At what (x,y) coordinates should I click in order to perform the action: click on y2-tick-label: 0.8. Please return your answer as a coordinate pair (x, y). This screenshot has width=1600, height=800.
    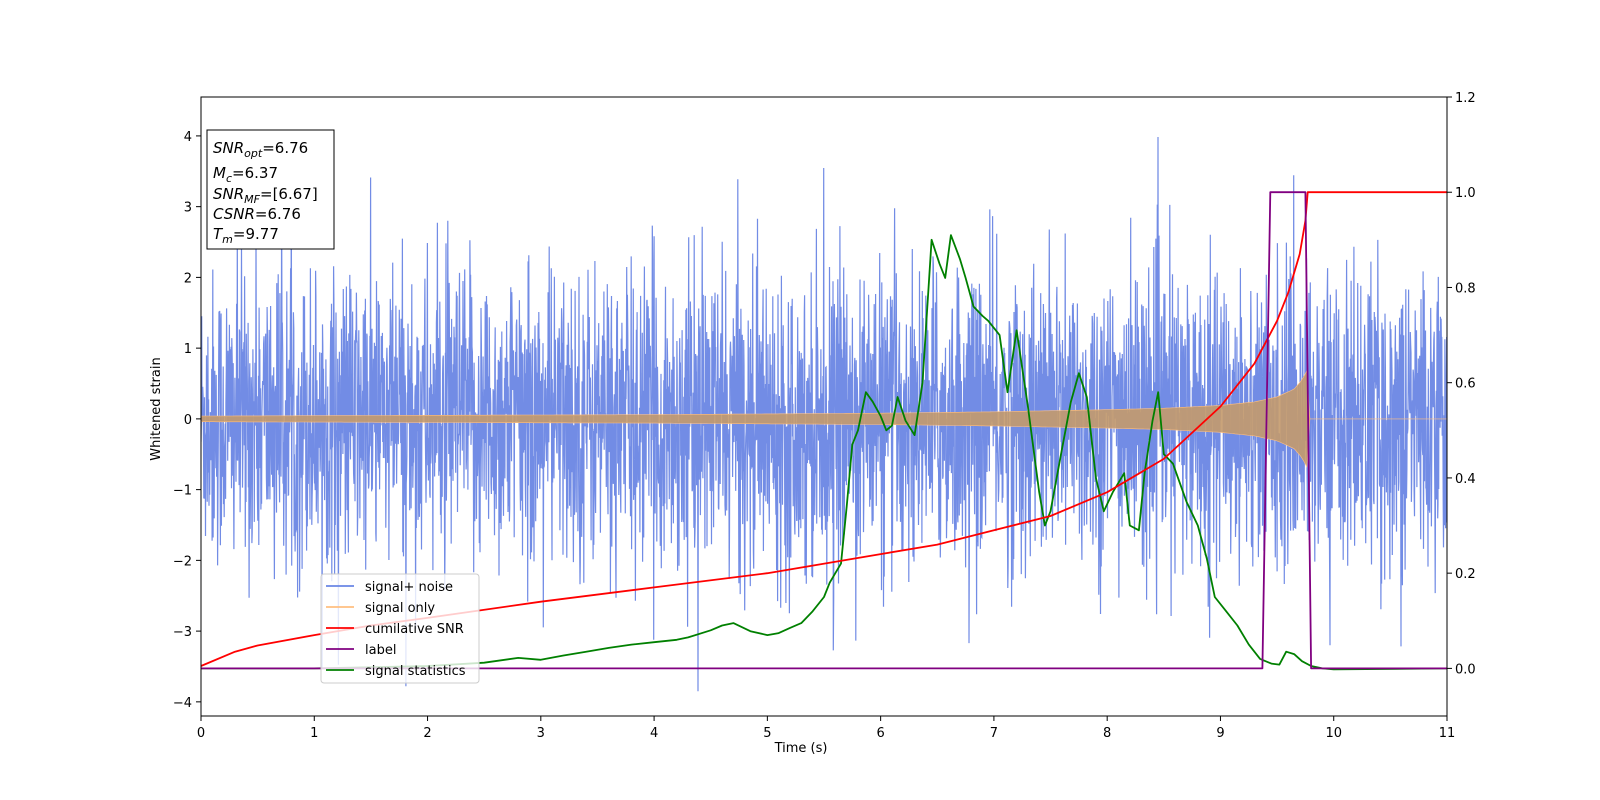
    Looking at the image, I should click on (1465, 288).